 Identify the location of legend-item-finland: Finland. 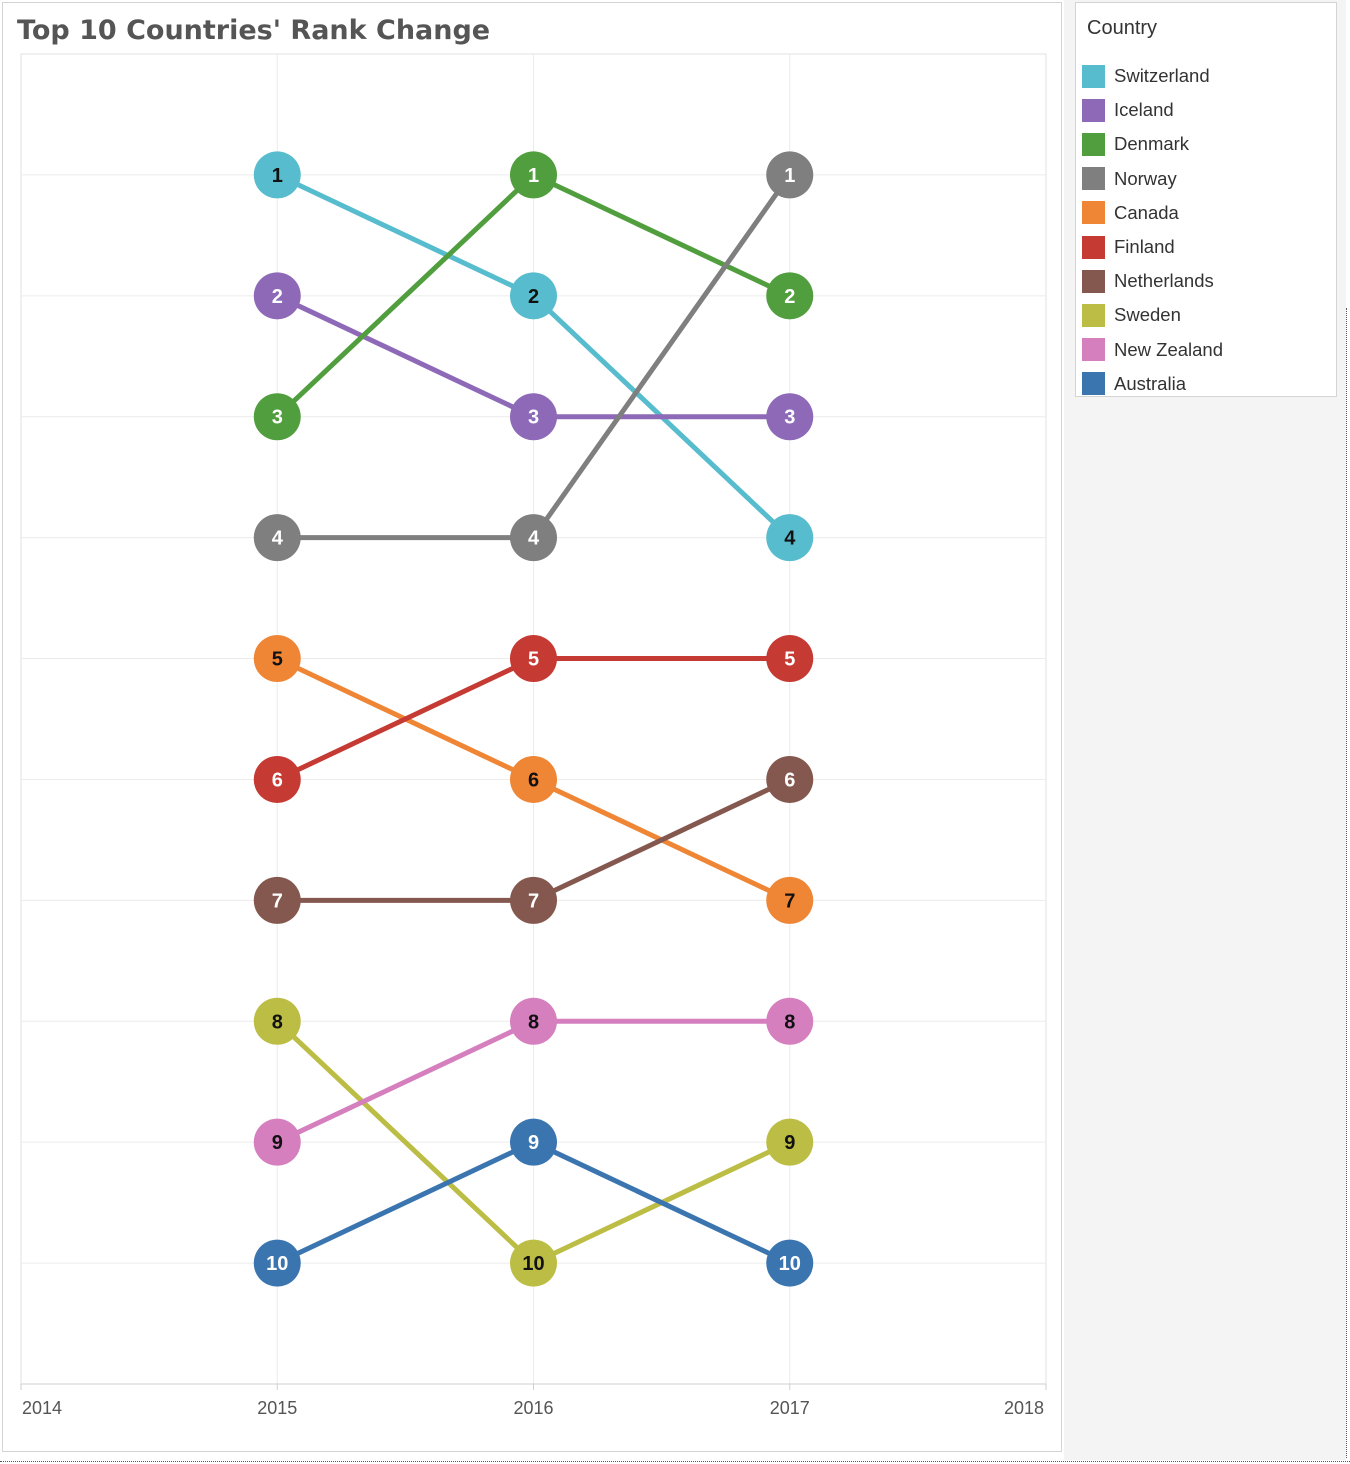
(1152, 247).